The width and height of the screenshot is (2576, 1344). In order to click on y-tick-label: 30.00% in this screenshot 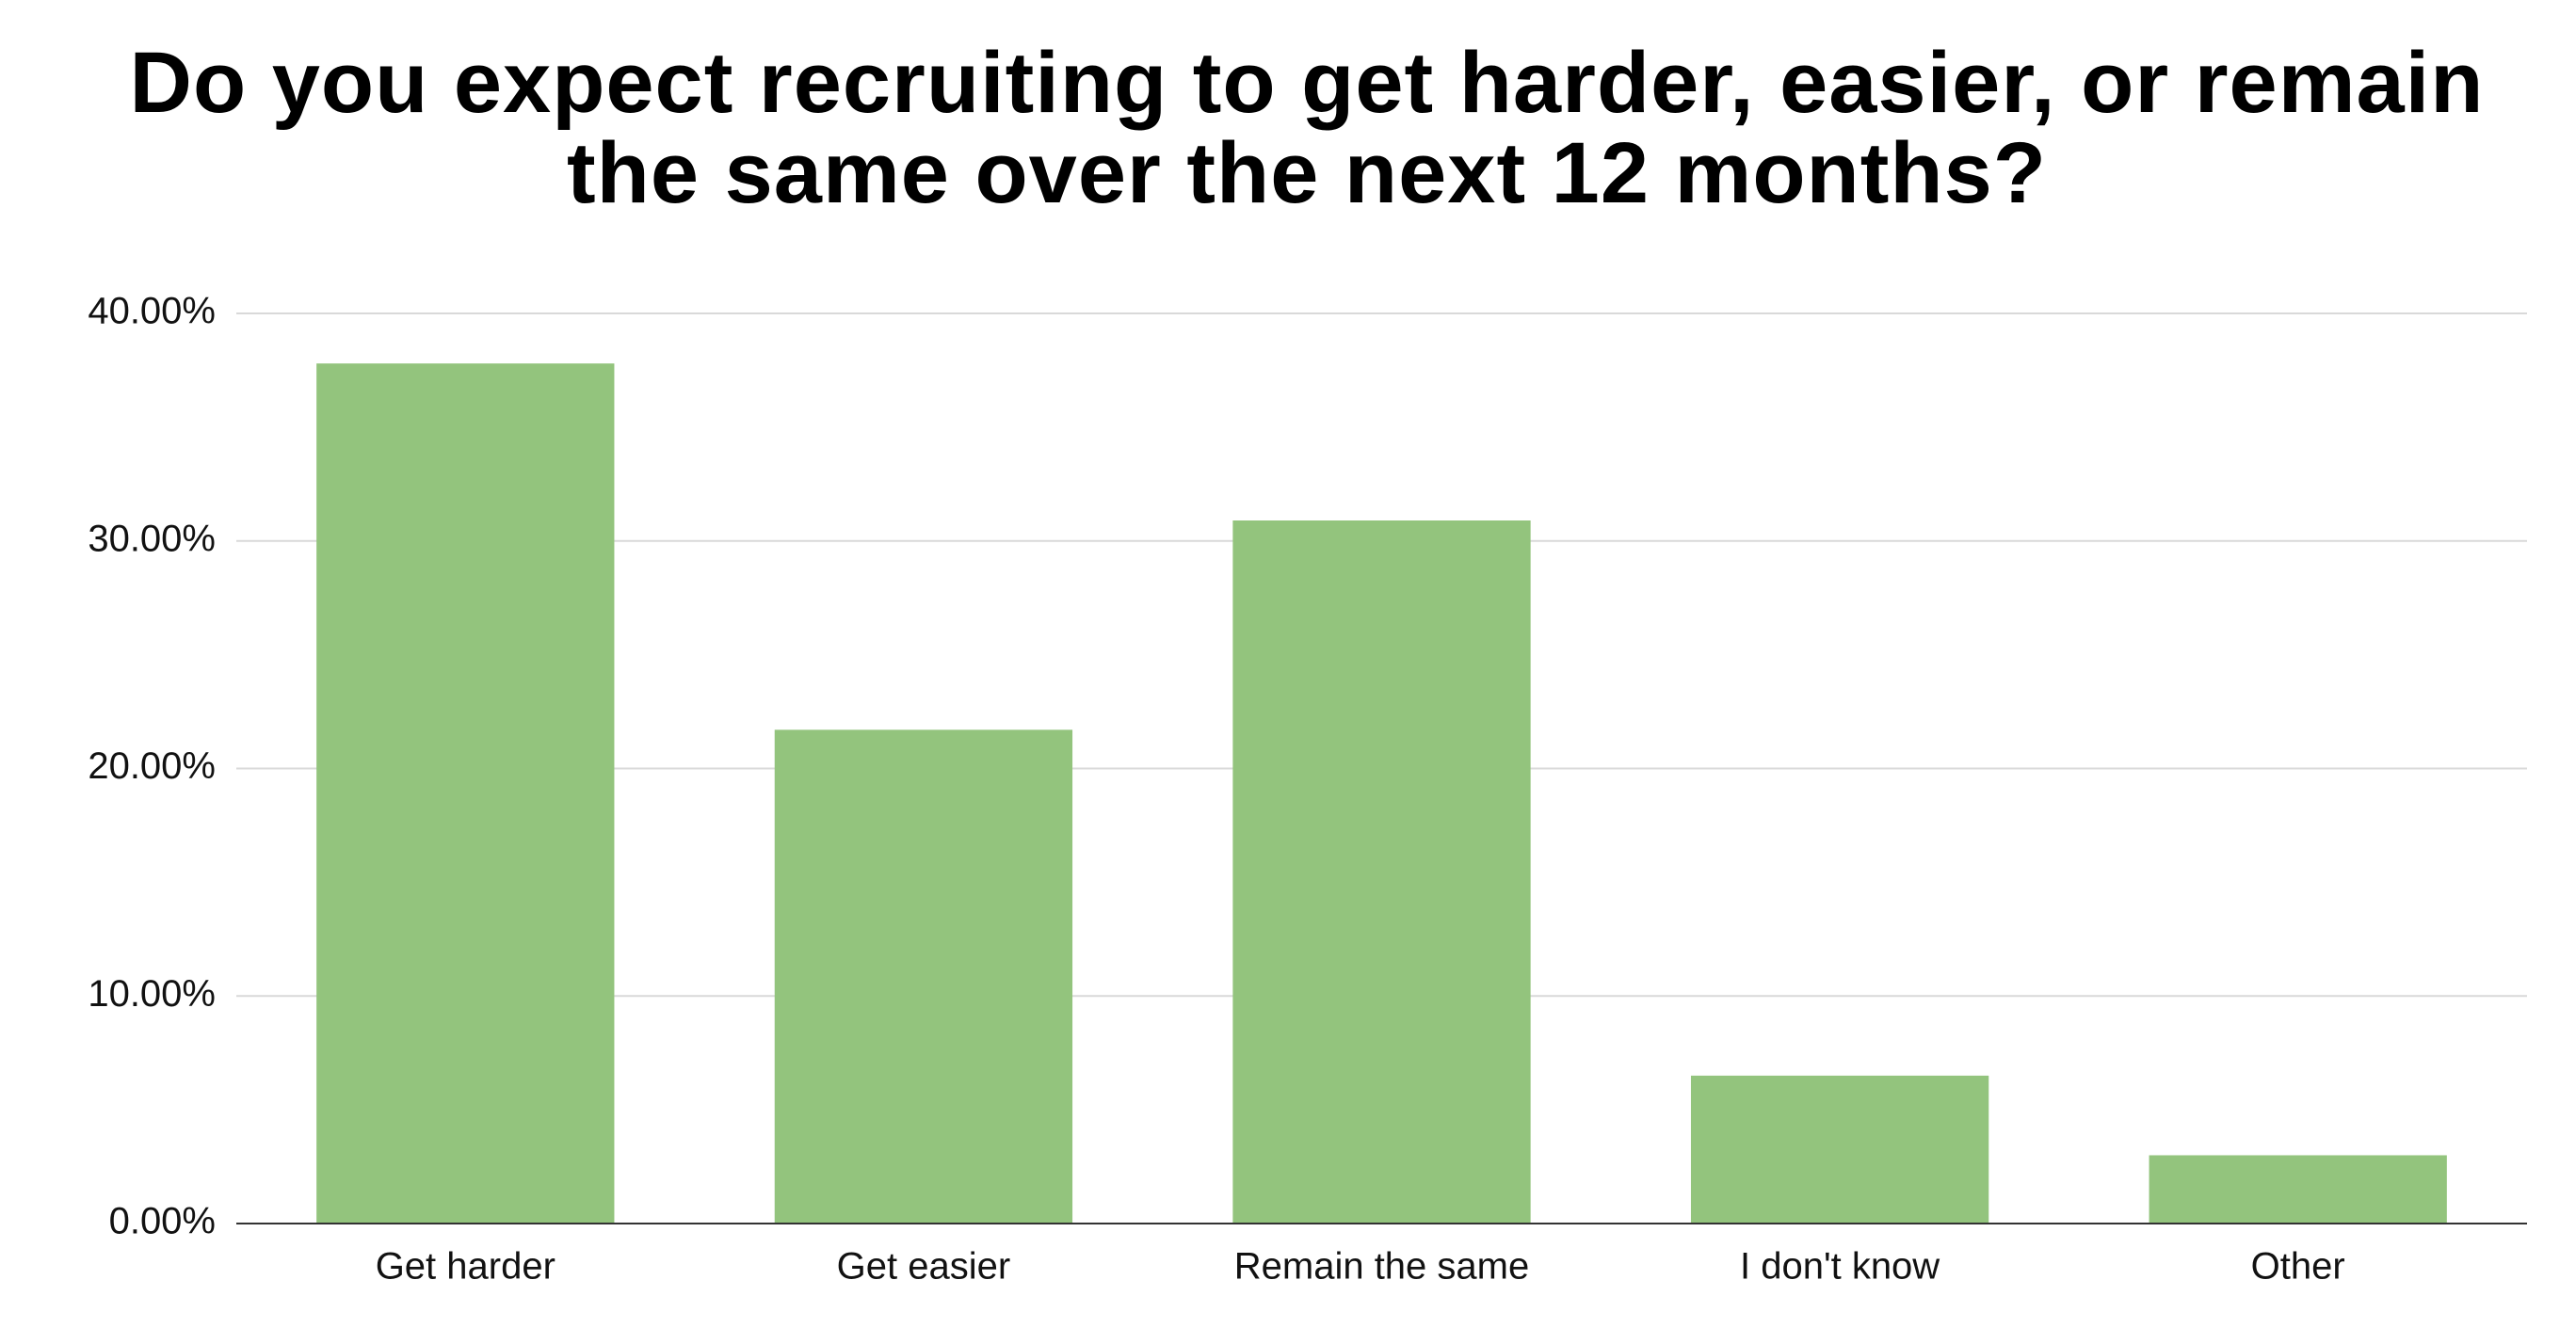, I will do `click(152, 538)`.